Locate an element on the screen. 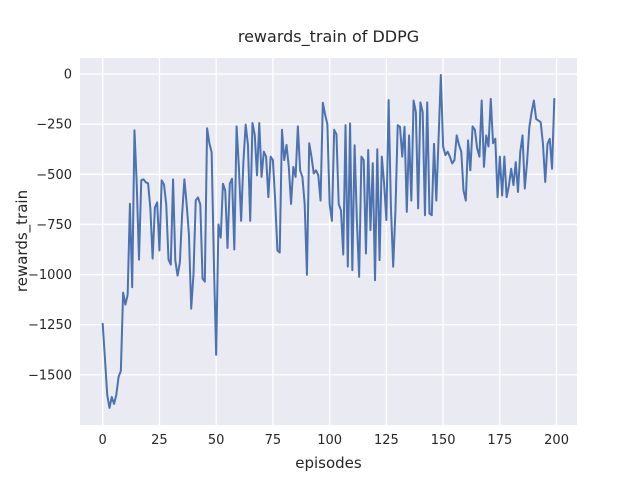  x-tick-label: 175 is located at coordinates (499, 440).